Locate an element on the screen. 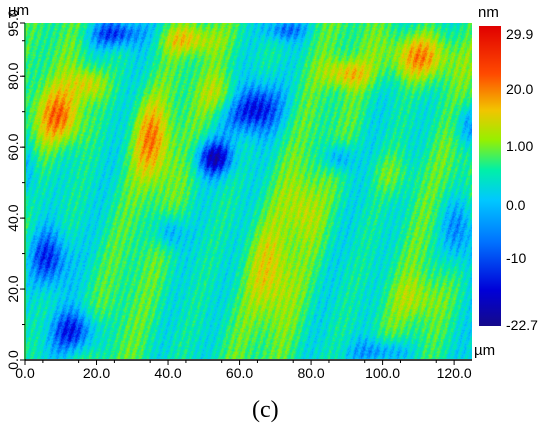 This screenshot has height=432, width=550. colorbar-labels: 29.9 20.0 1.00 0.0 -10 -22.7 is located at coordinates (522, 179).